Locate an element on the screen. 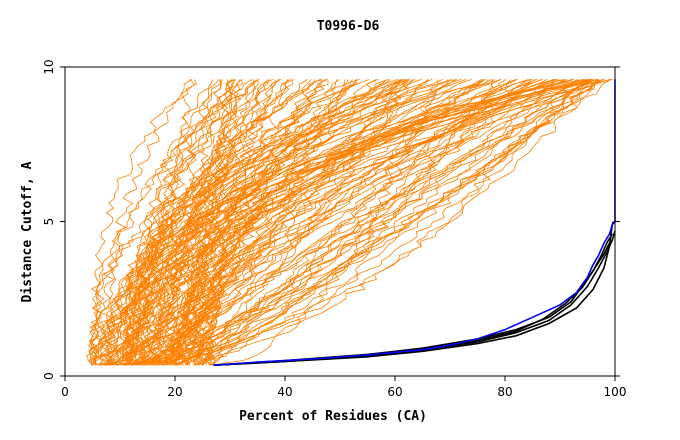 Image resolution: width=680 pixels, height=440 pixels. x-tick-label: 0 is located at coordinates (65, 392).